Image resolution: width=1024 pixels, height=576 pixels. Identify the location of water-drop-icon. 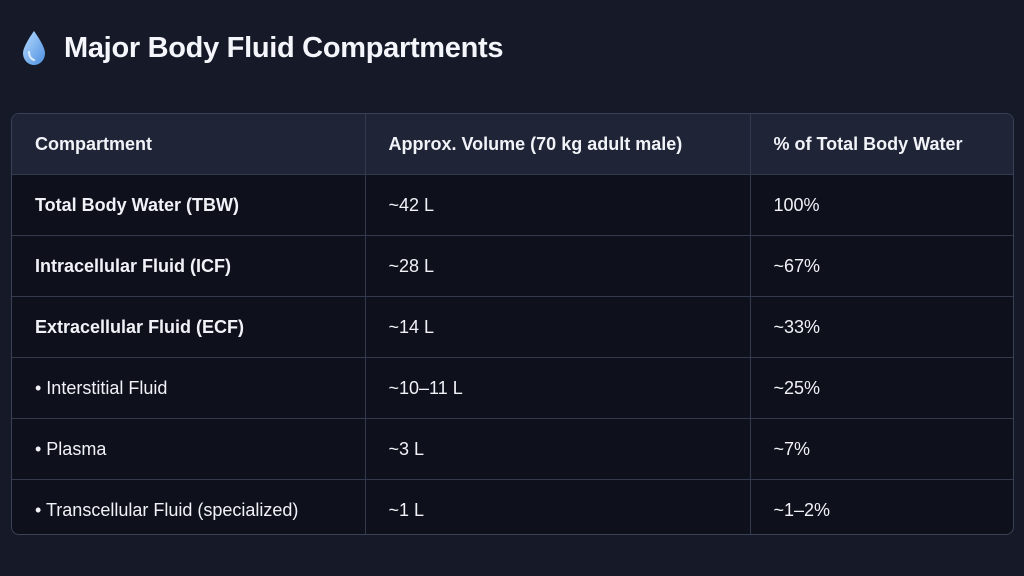
(34, 48).